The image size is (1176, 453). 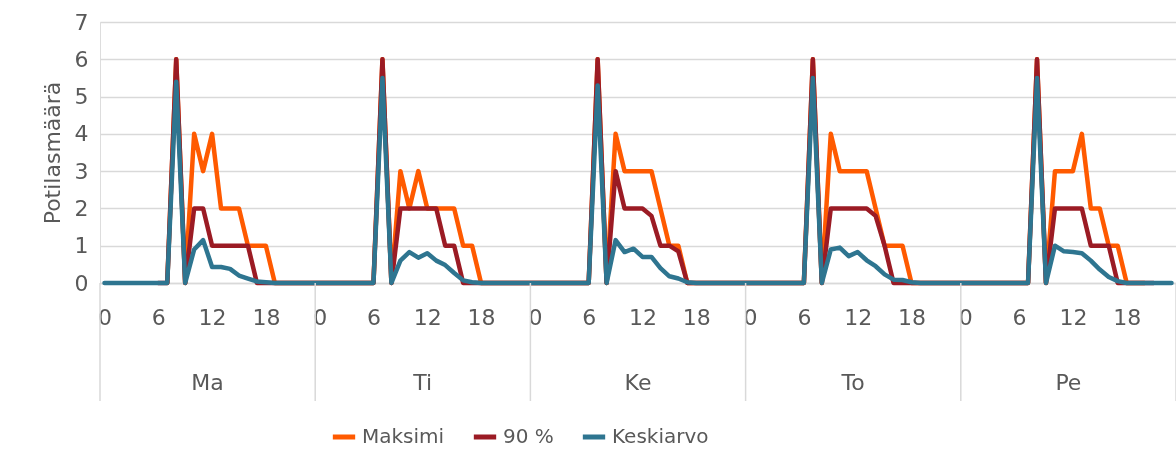 What do you see at coordinates (422, 382) in the screenshot?
I see `text: Ti` at bounding box center [422, 382].